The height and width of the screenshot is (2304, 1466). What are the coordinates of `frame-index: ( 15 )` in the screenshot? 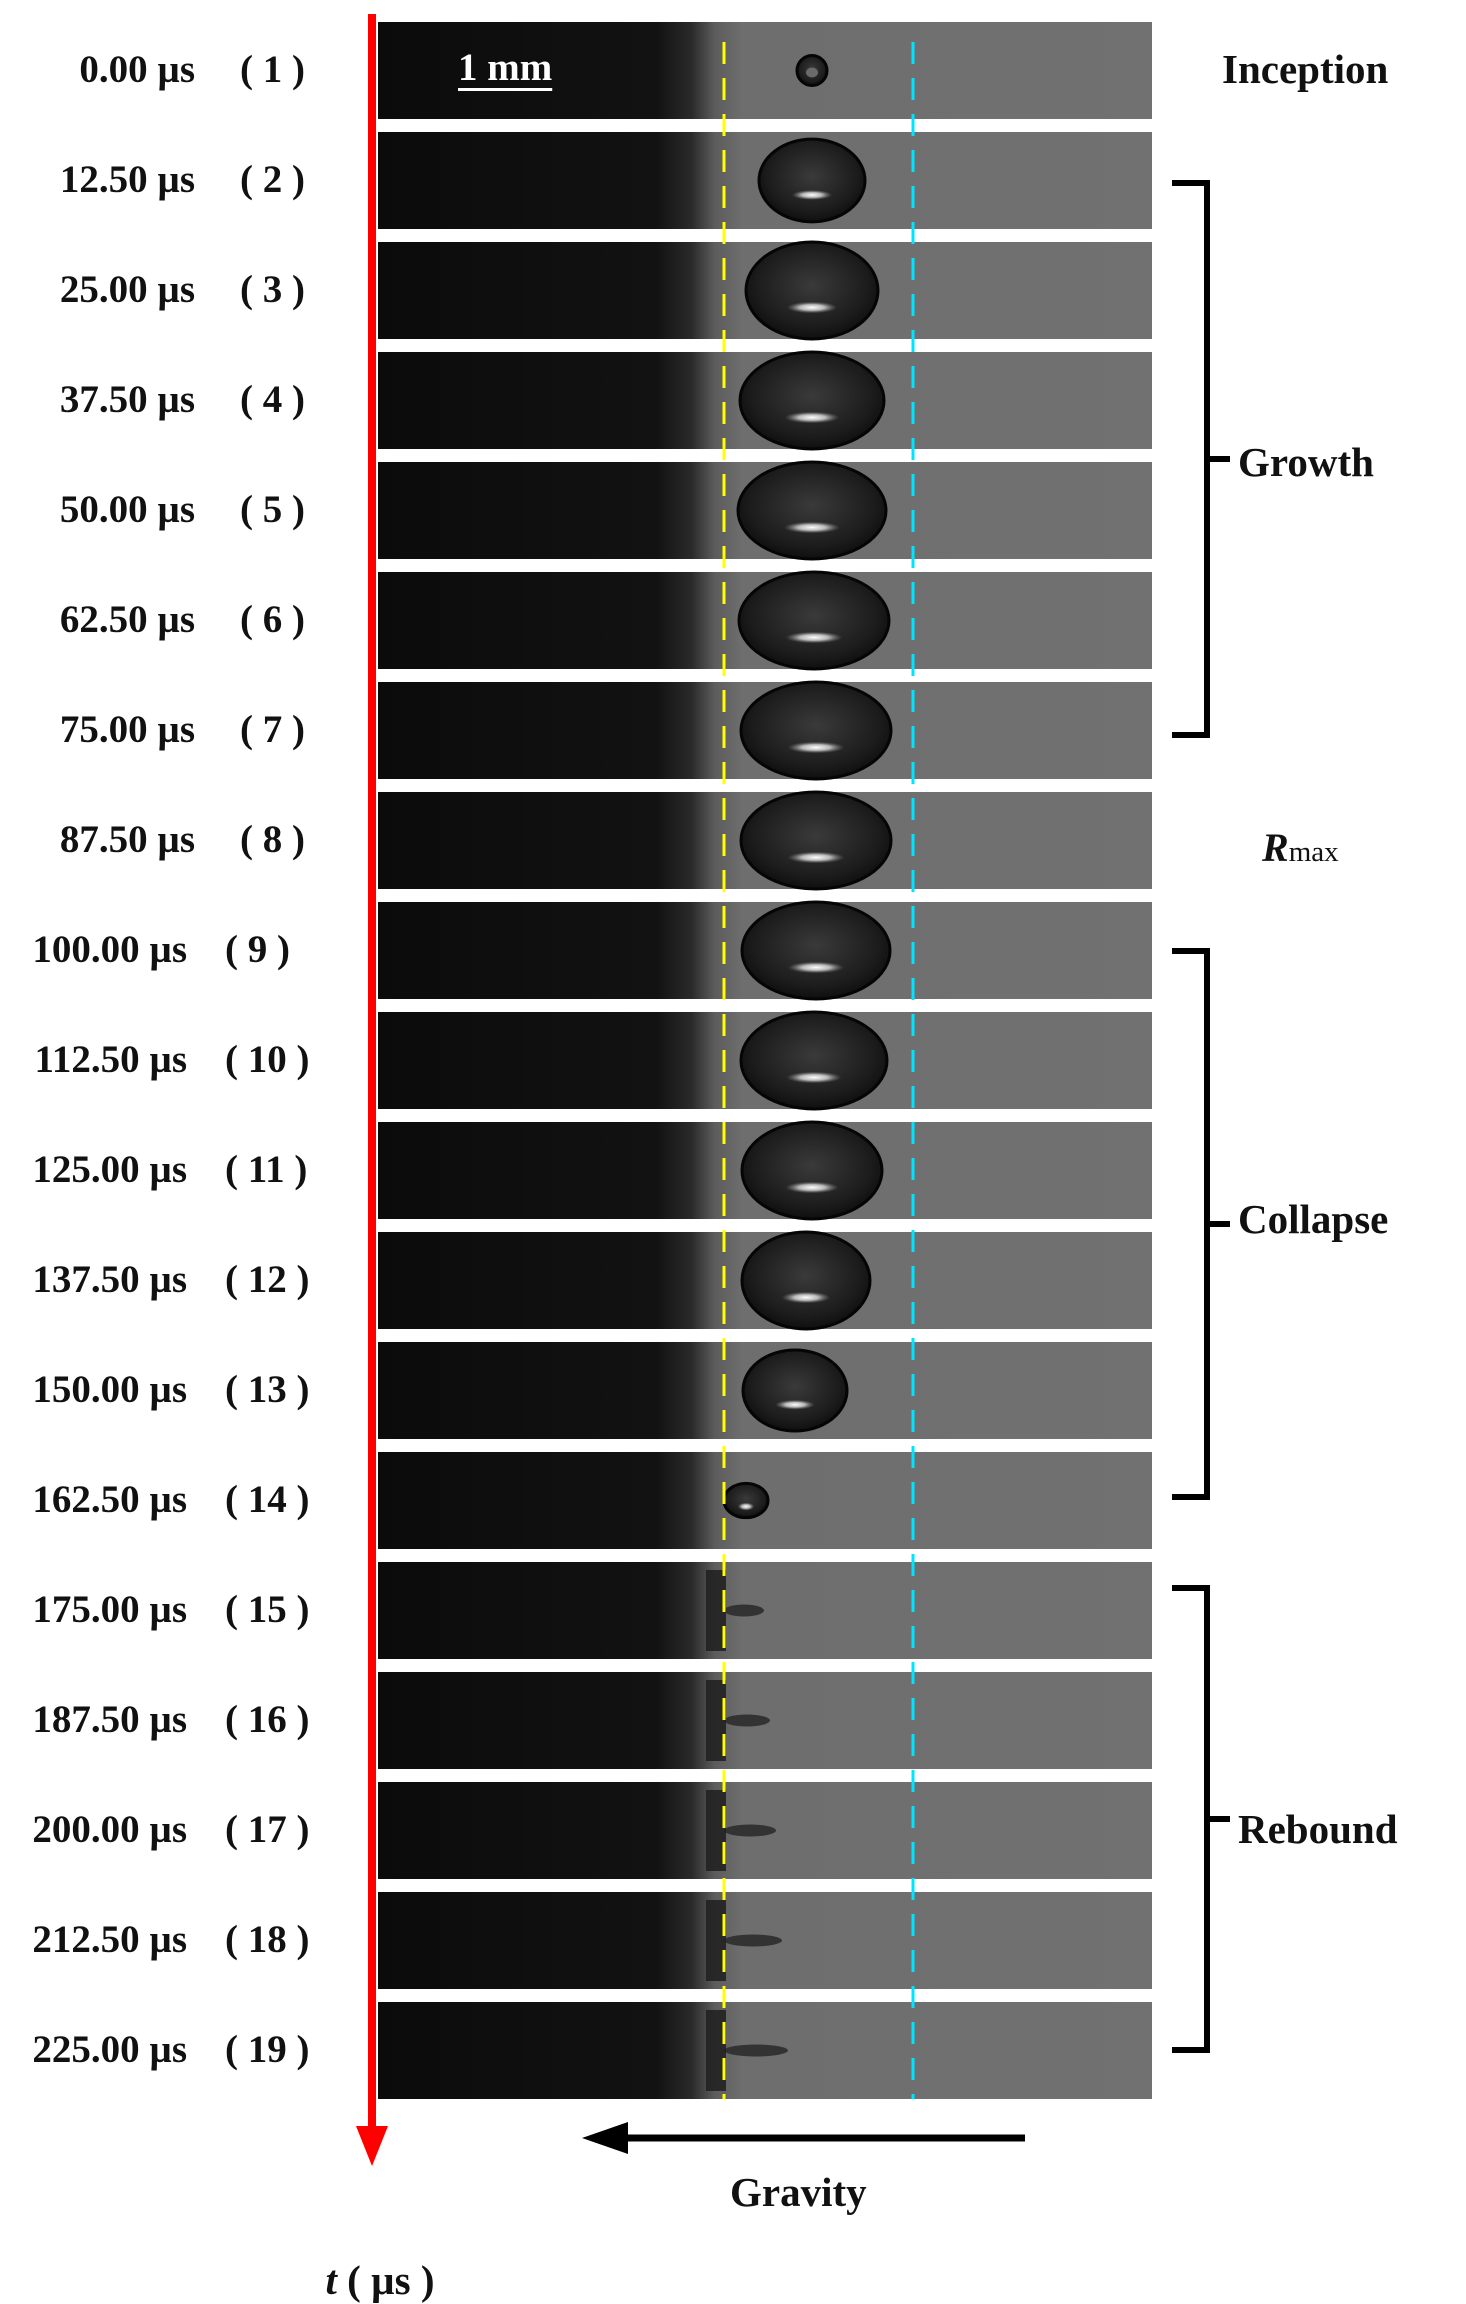 It's located at (267, 1609).